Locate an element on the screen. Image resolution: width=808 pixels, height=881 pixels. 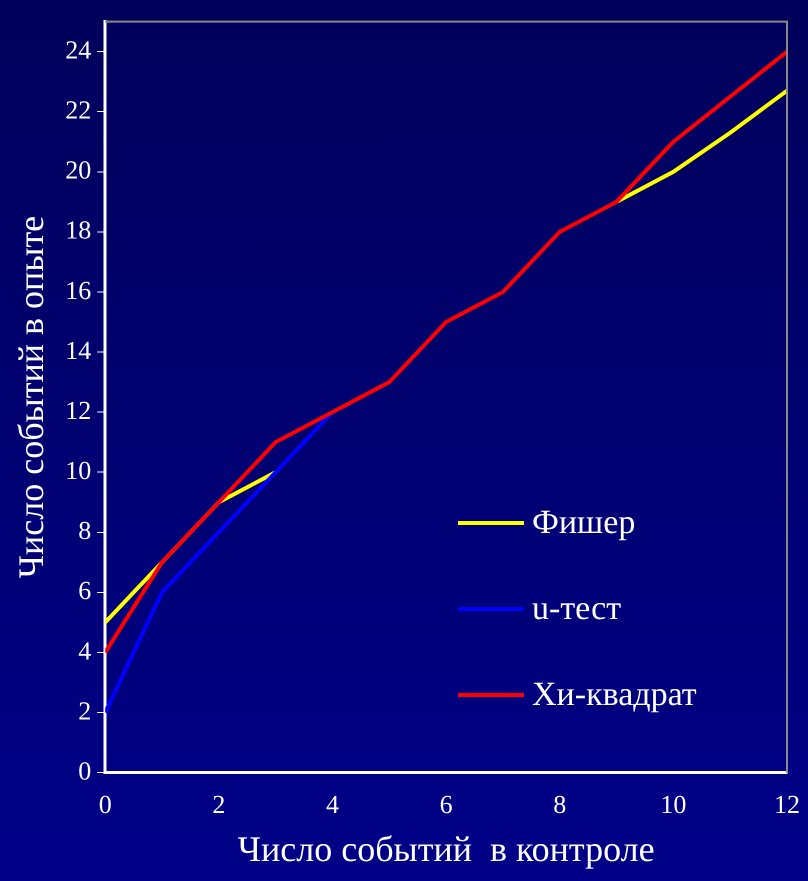
y-tick-label: 20 is located at coordinates (78, 170).